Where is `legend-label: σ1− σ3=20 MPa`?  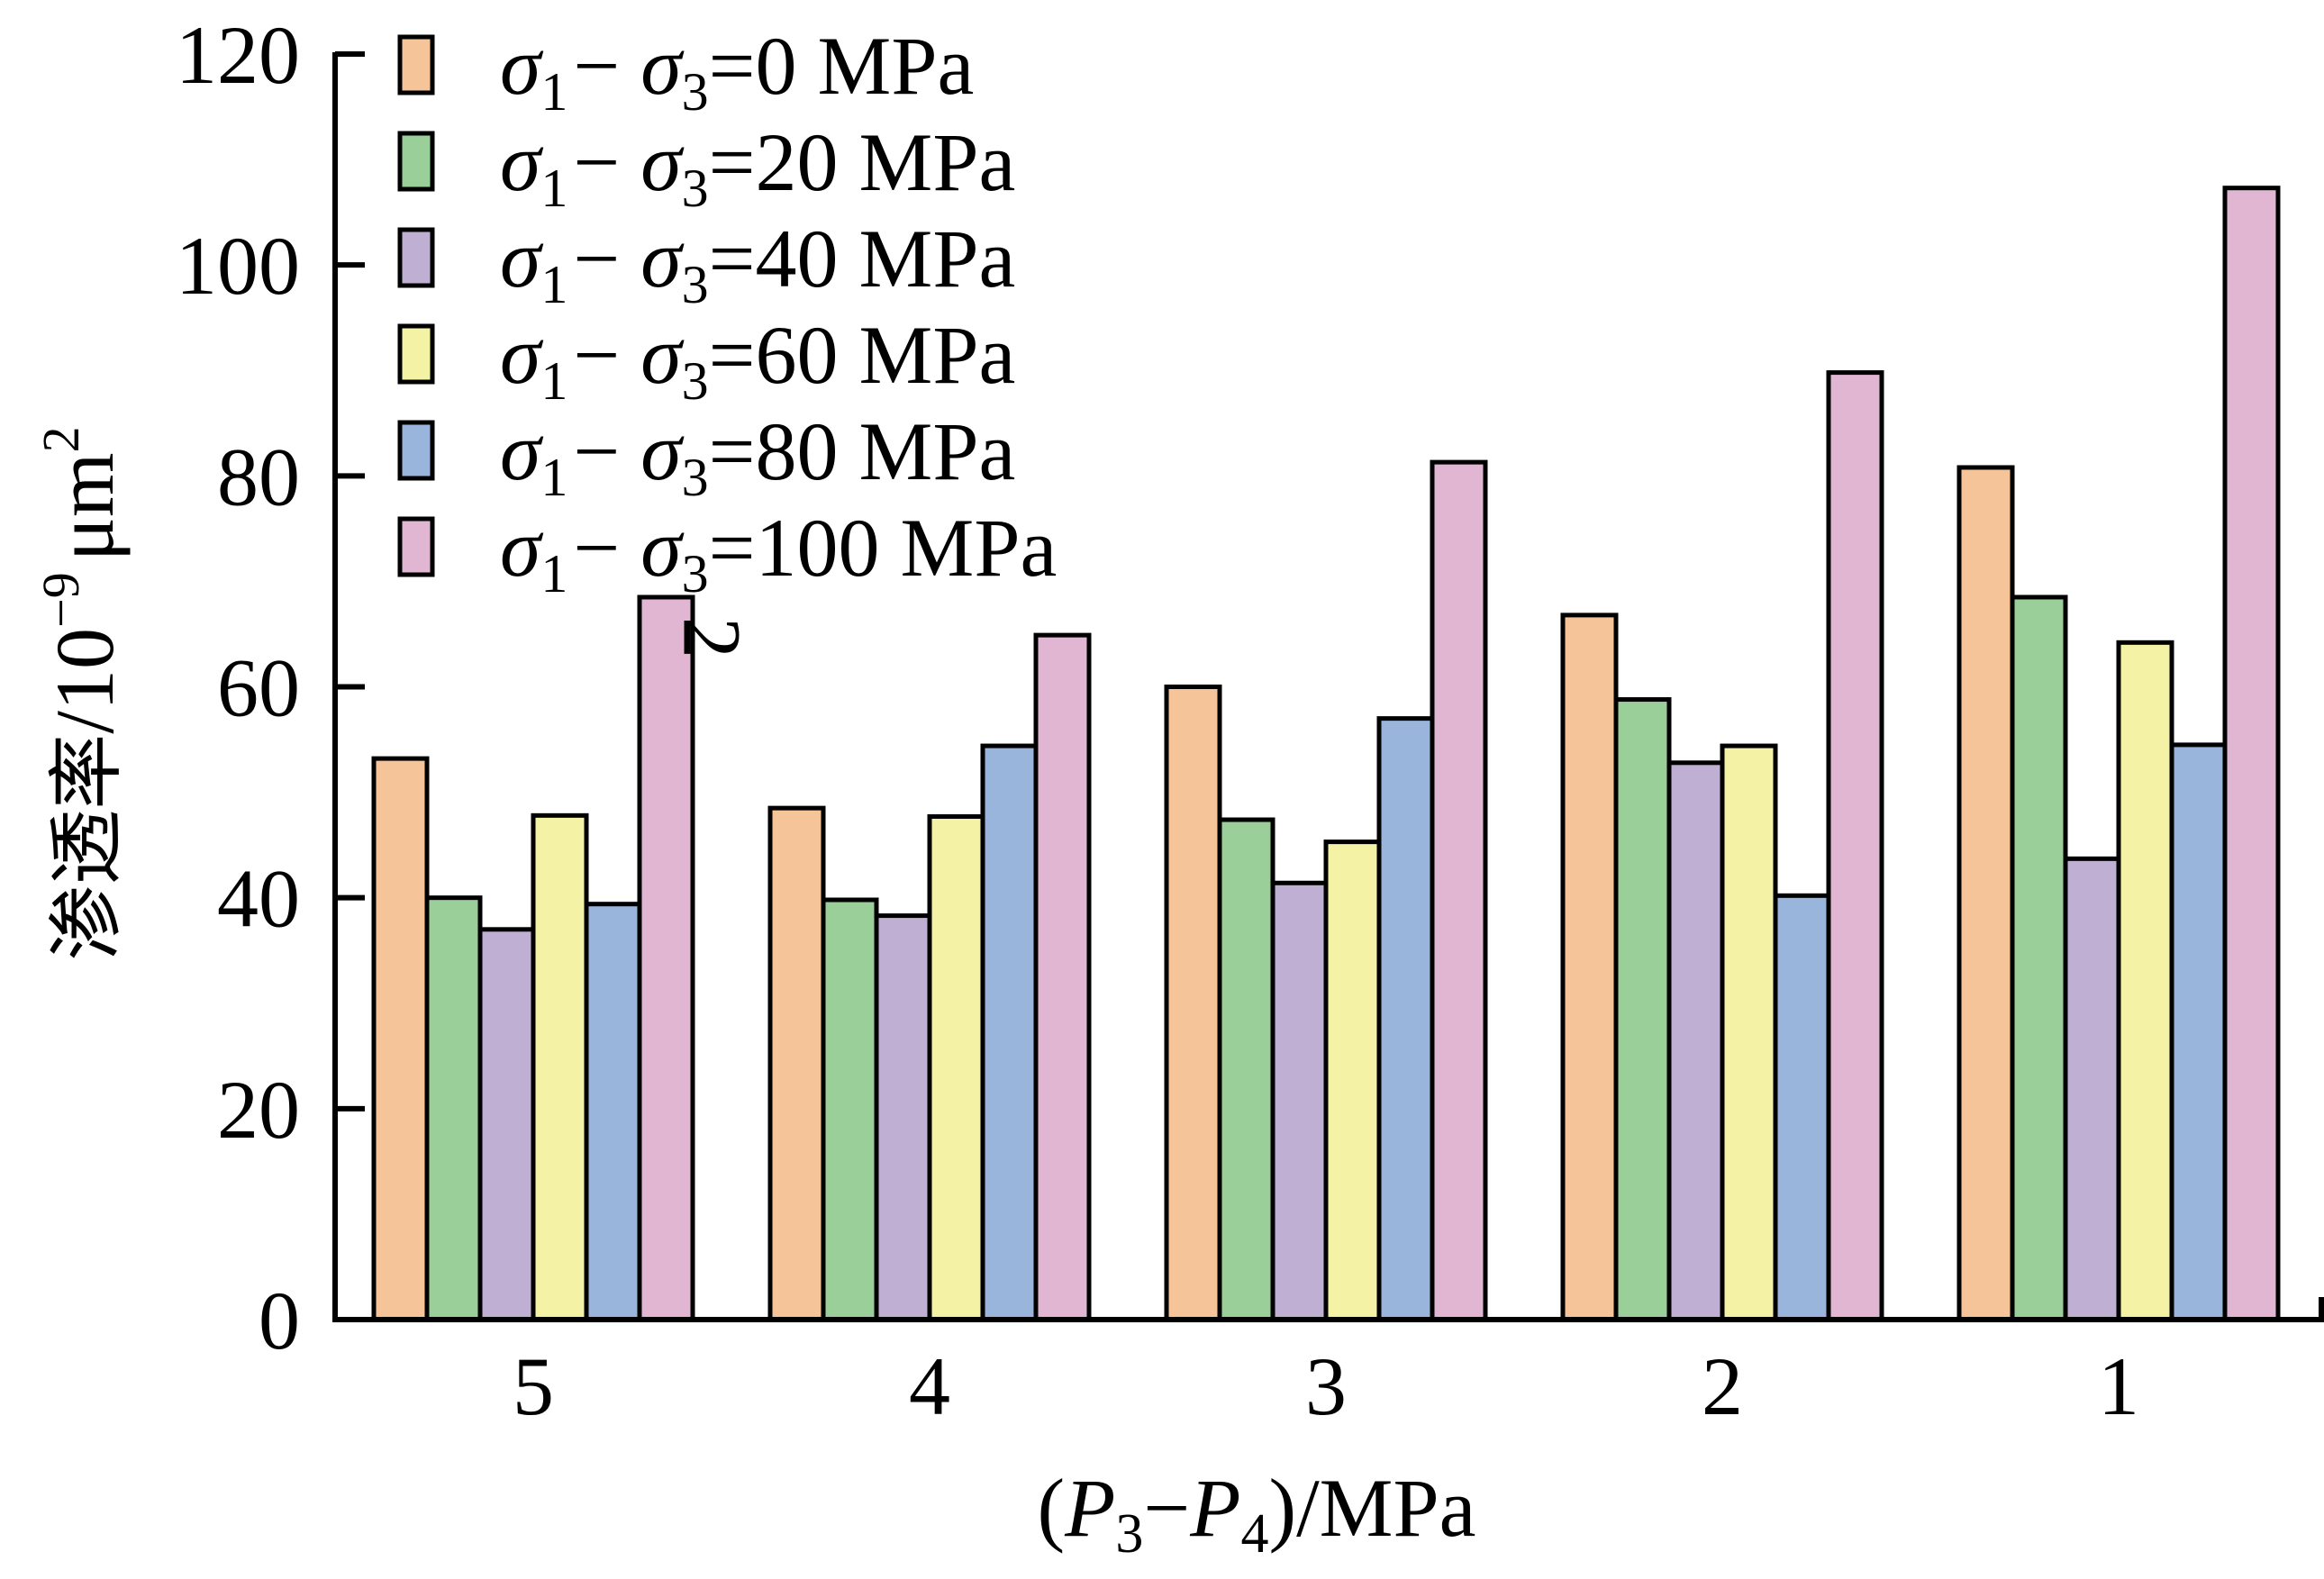
legend-label: σ1− σ3=20 MPa is located at coordinates (758, 167).